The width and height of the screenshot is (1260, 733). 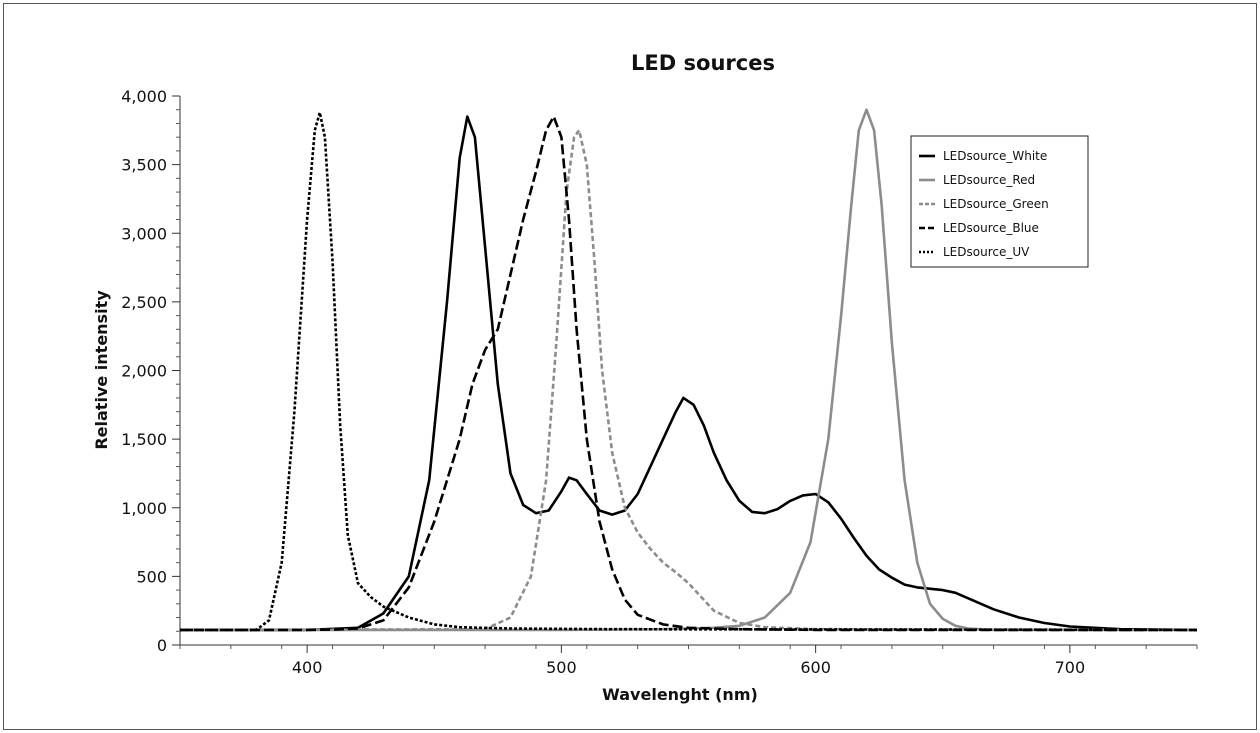 I want to click on x-axis-label: Wavelenght (nm), so click(x=680, y=694).